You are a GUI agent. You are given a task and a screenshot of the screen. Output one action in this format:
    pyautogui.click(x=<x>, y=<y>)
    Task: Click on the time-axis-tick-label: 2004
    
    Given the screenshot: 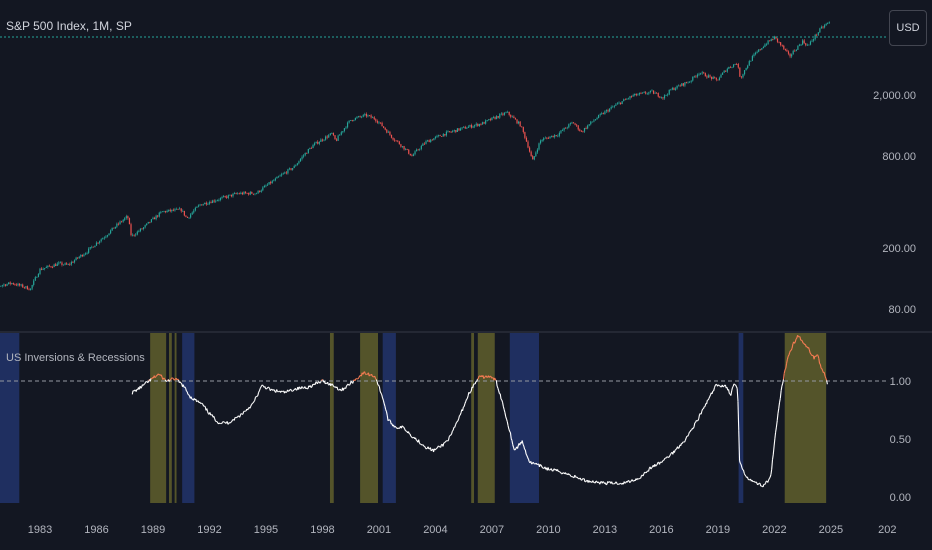 What is the action you would take?
    pyautogui.click(x=435, y=530)
    